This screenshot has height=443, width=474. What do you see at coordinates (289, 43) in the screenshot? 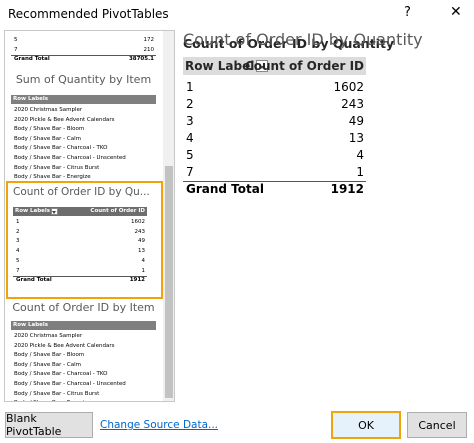
I see `preview-title: Count of Order ID by Quantity` at bounding box center [289, 43].